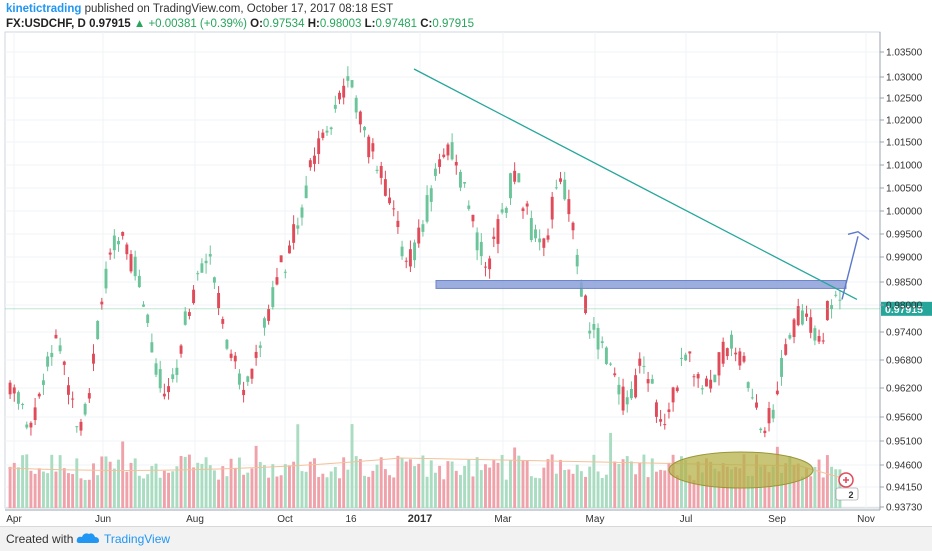 This screenshot has width=932, height=551. What do you see at coordinates (904, 442) in the screenshot?
I see `y-tick-label: 0.95100` at bounding box center [904, 442].